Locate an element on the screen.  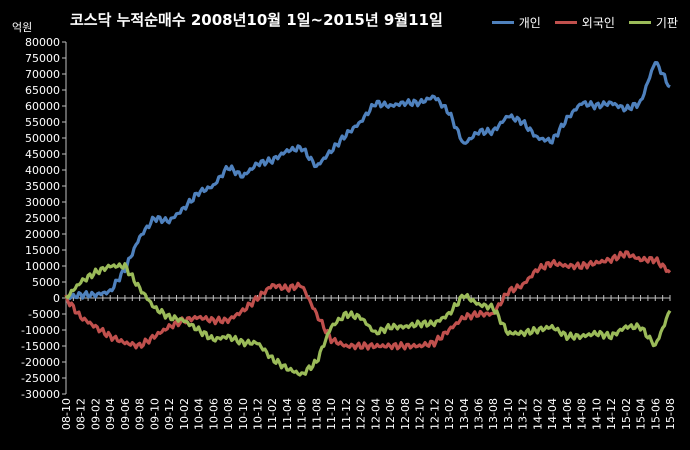
x-tick-label: 15-02 is located at coordinates (626, 414).